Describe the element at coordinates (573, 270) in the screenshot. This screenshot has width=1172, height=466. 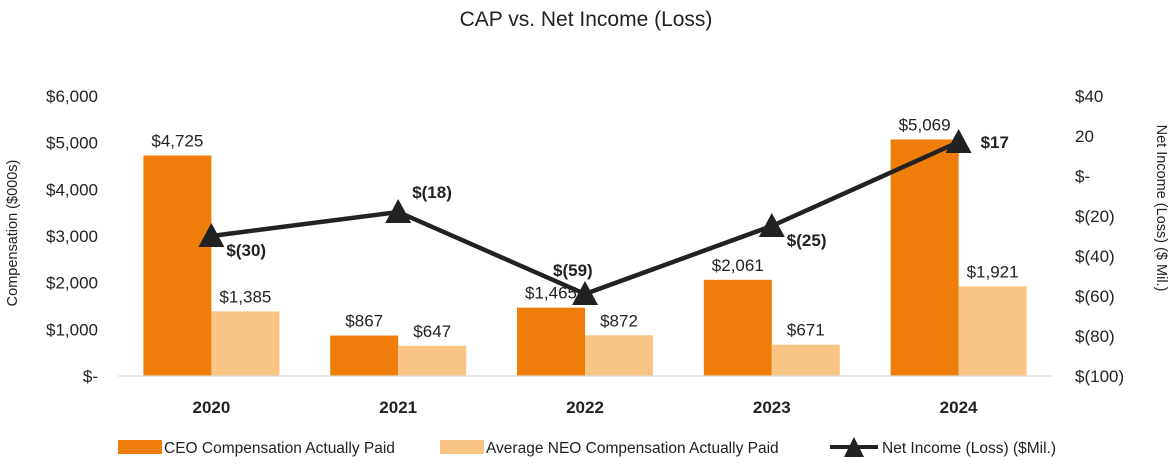
I see `net-income-label: $(59)` at that location.